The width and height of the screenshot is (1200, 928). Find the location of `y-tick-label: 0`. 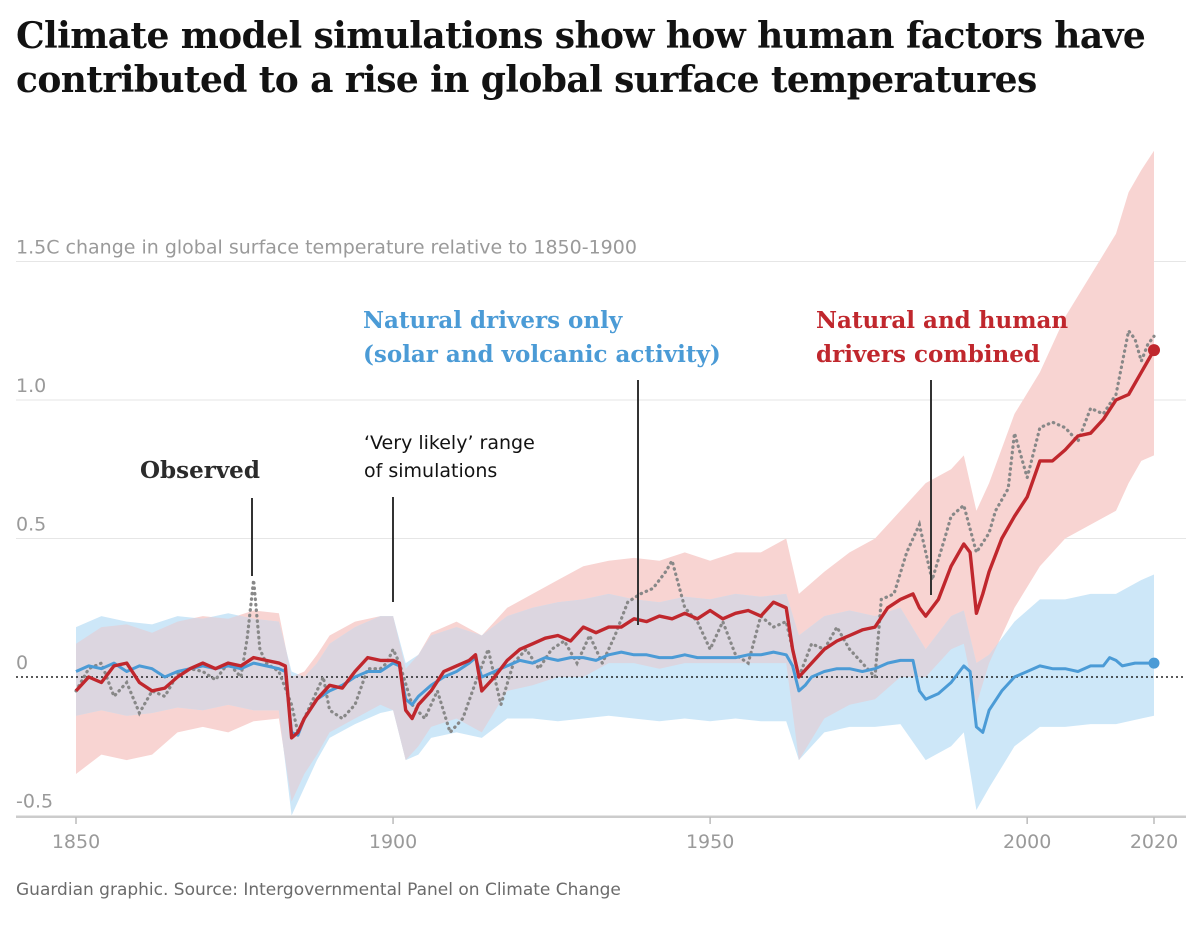

y-tick-label: 0 is located at coordinates (22, 663).